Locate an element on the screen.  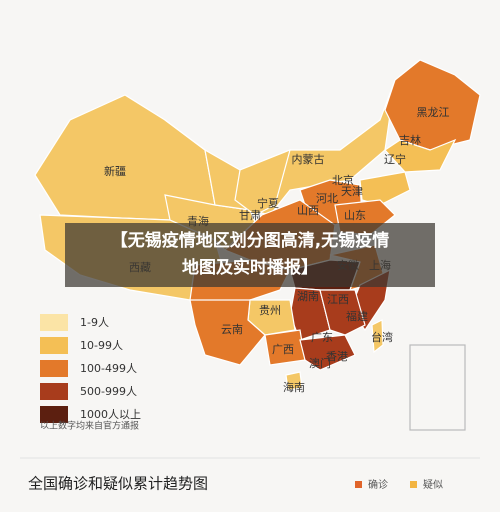
province-label: 湖南 is located at coordinates (308, 296).